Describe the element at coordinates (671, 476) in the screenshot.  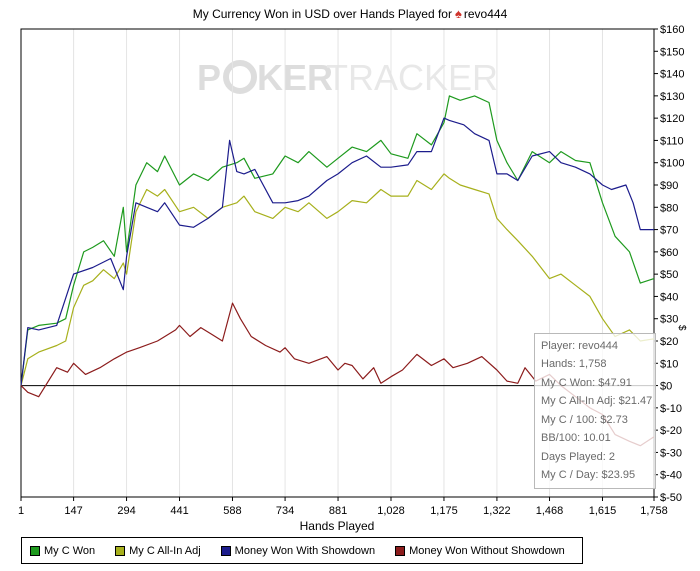
I see `y-tick-label: $-40` at that location.